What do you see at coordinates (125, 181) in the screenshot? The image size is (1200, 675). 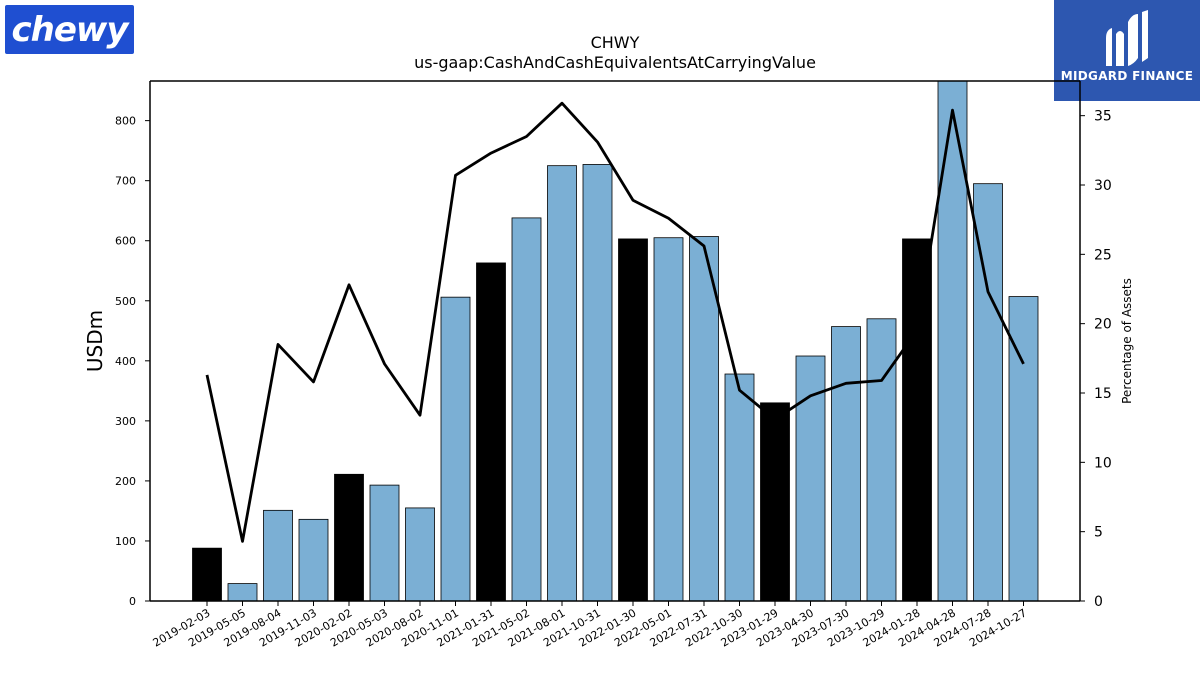 I see `y-tick-label: 700` at bounding box center [125, 181].